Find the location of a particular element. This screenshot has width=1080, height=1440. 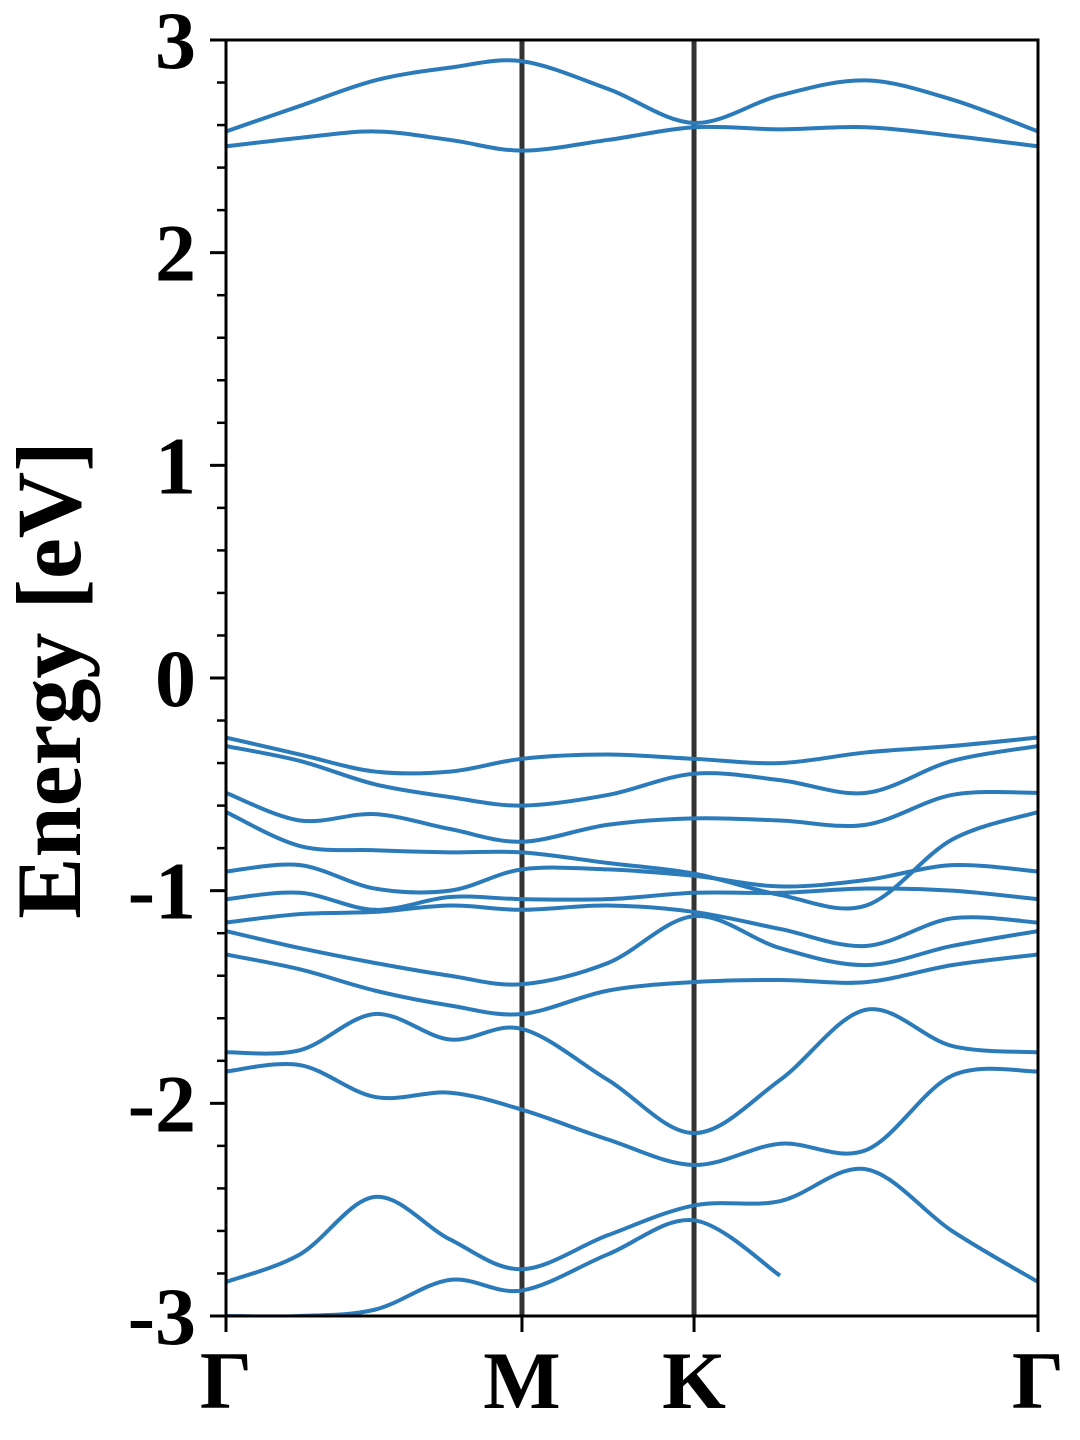

y-tick-label: 0 is located at coordinates (175, 678).